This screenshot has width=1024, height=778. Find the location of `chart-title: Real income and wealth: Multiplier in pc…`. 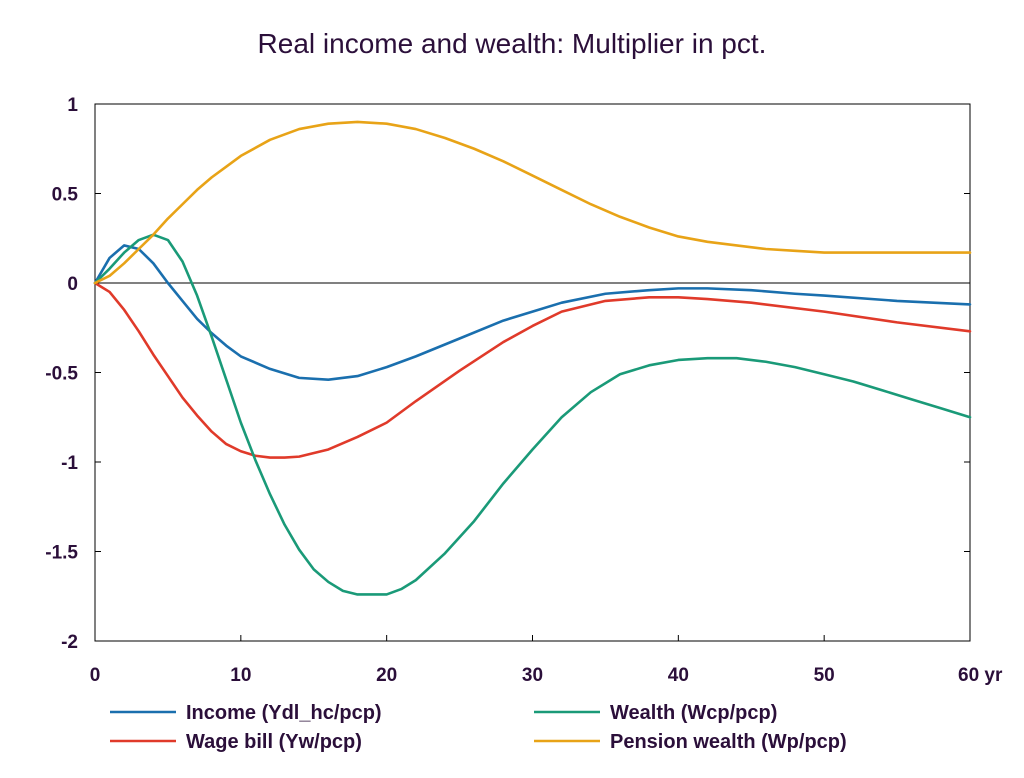

chart-title: Real income and wealth: Multiplier in pc… is located at coordinates (512, 43).